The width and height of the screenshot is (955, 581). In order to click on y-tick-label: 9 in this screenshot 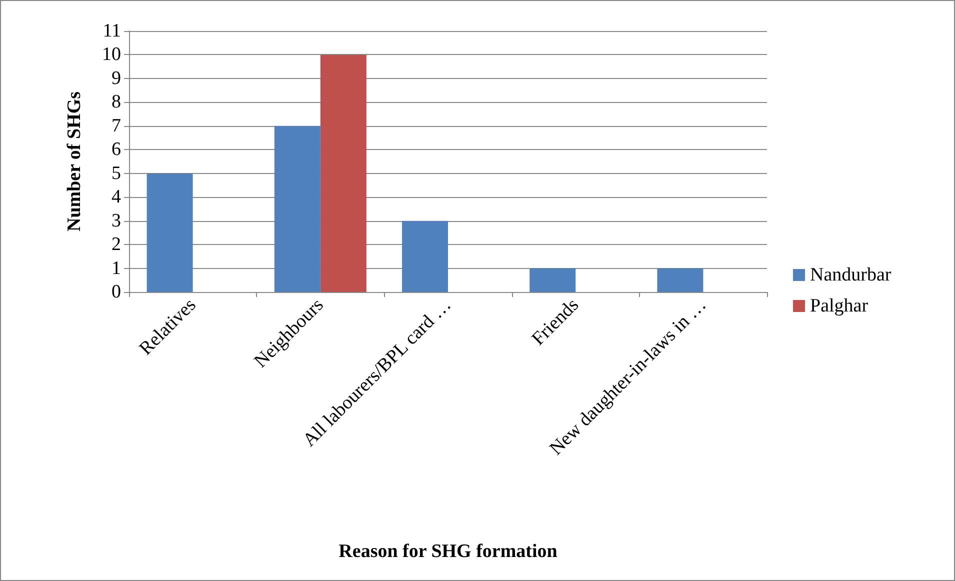, I will do `click(116, 78)`.